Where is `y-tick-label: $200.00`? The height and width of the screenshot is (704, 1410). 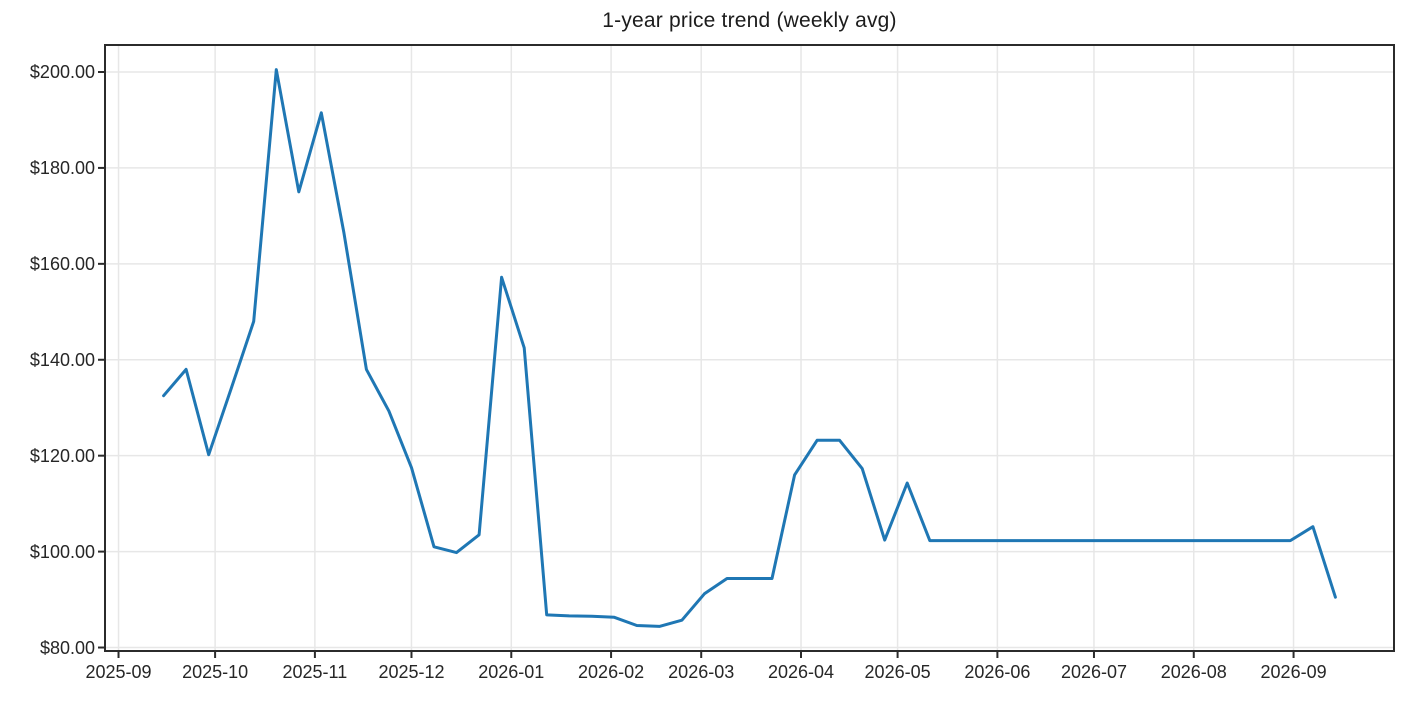 y-tick-label: $200.00 is located at coordinates (62, 72).